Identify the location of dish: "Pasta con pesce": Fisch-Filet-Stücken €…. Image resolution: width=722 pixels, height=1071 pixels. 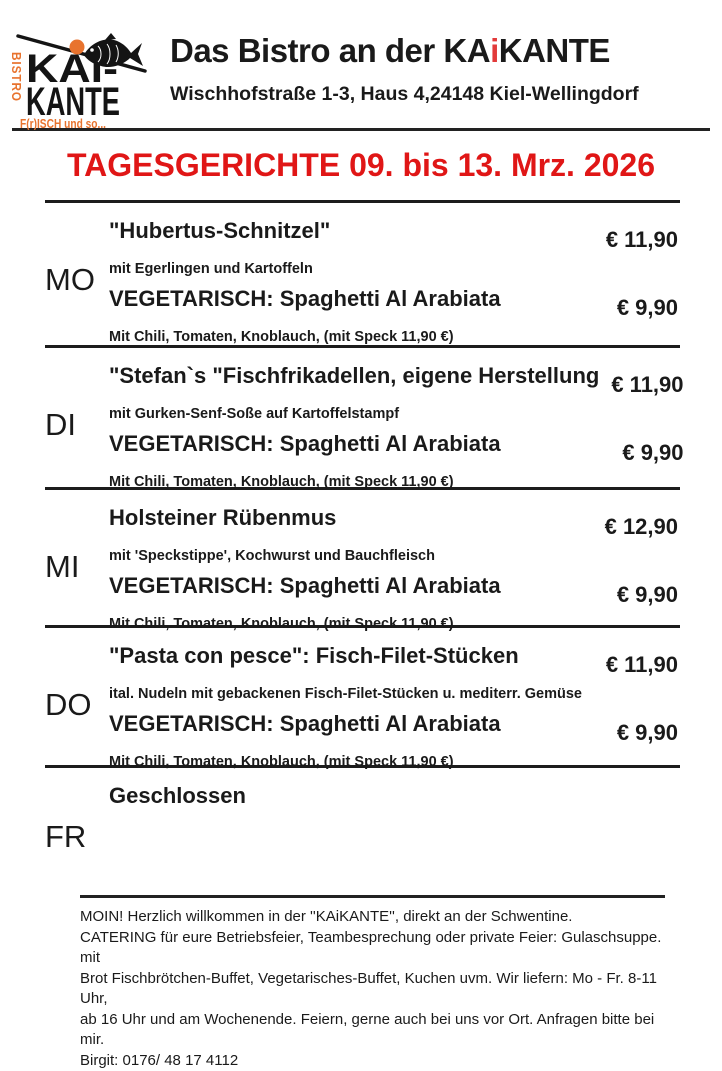
(393, 672).